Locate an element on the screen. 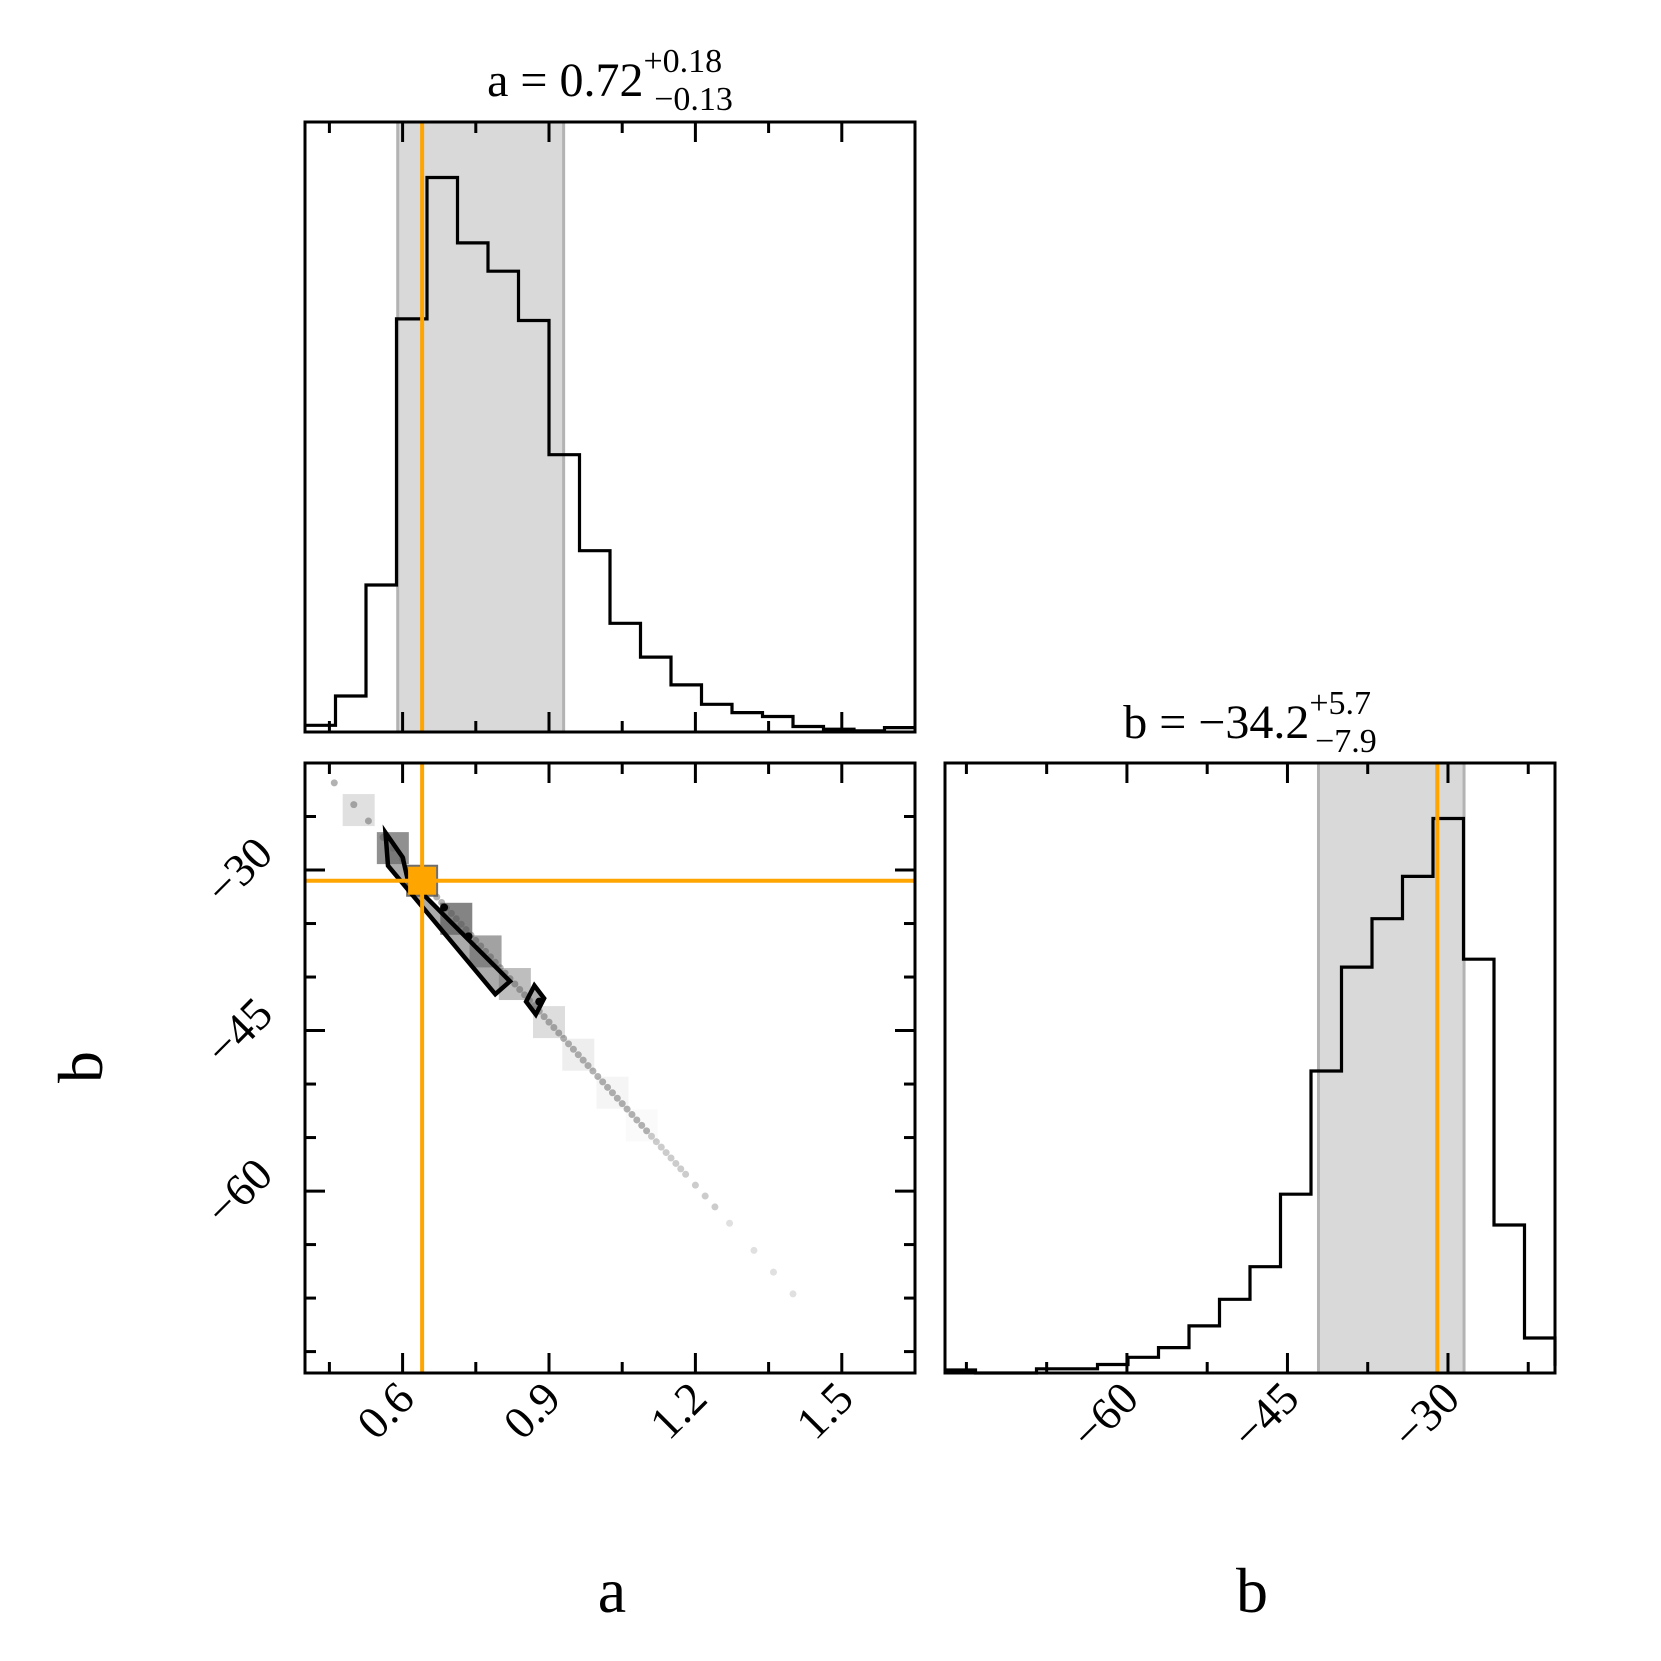 This screenshot has height=1661, width=1661. b-histogram-frame is located at coordinates (1250, 1068).